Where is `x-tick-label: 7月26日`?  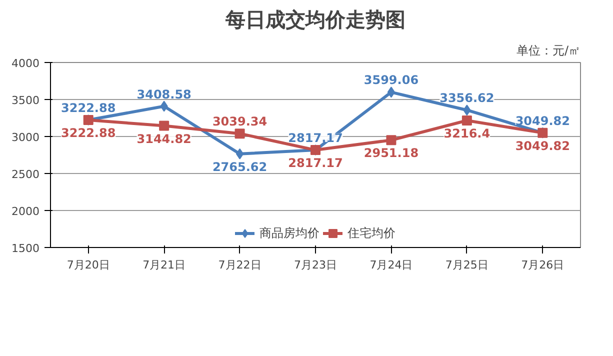
x-tick-label: 7月26日 is located at coordinates (542, 265).